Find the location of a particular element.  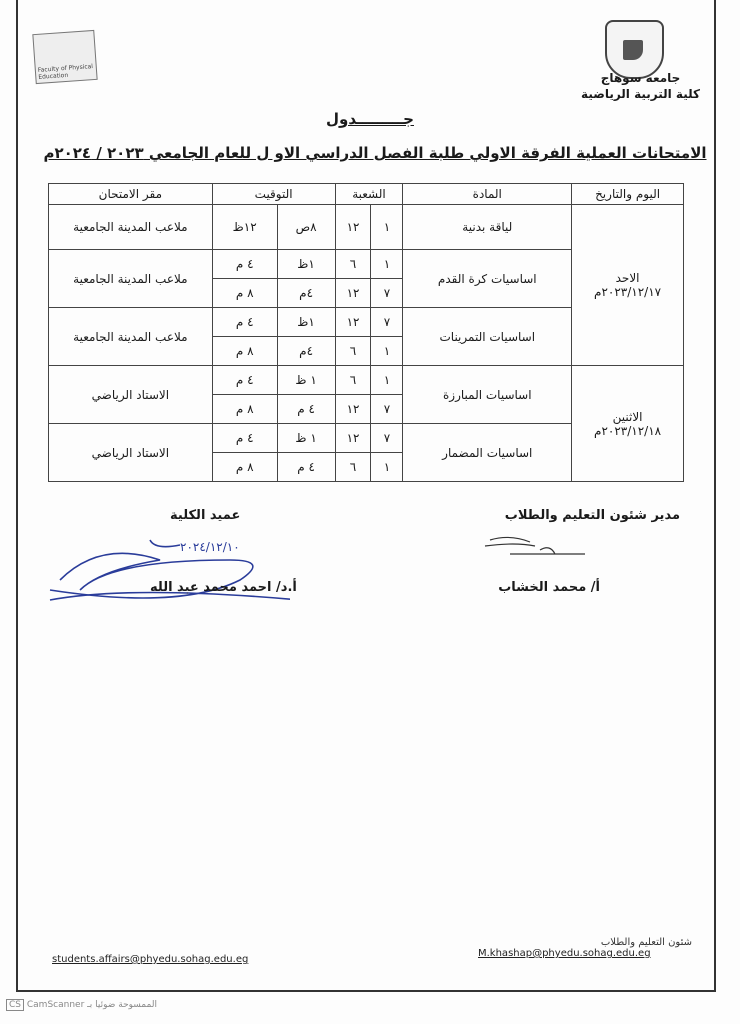

footer-dept: شئون التعليم والطلاب is located at coordinates (646, 942).